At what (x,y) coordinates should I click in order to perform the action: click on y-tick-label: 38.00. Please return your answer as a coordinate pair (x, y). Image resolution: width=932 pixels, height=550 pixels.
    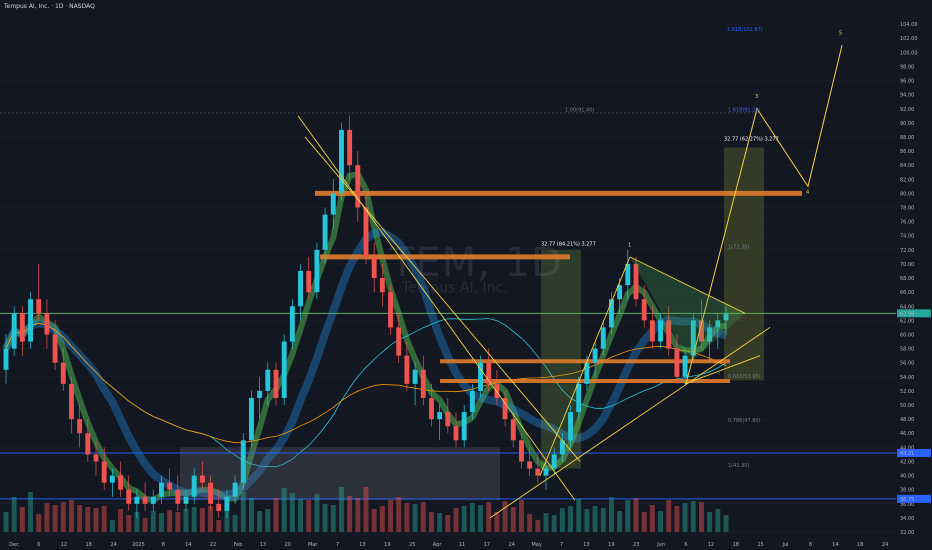
    Looking at the image, I should click on (907, 491).